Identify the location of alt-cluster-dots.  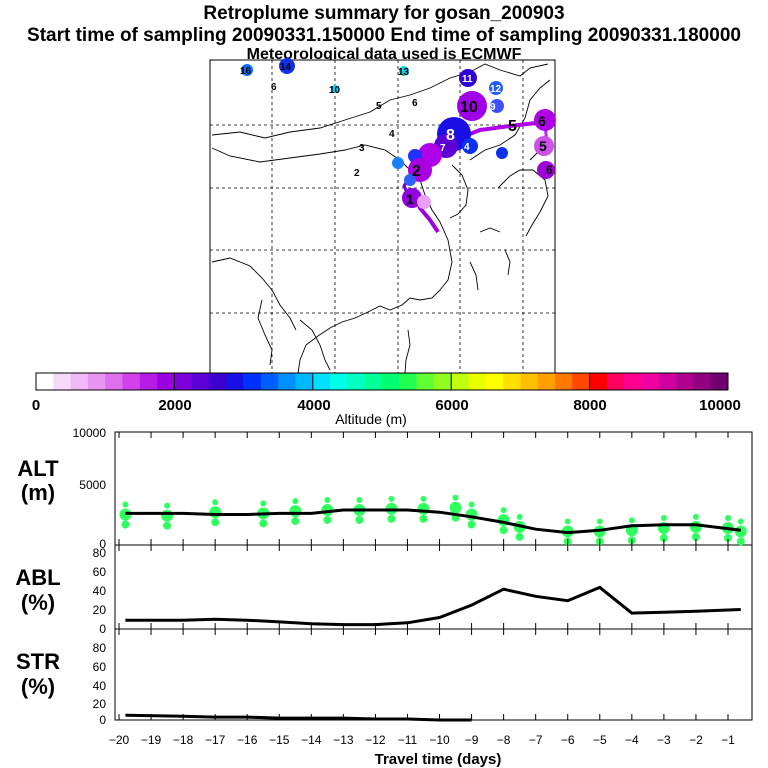
(433, 520).